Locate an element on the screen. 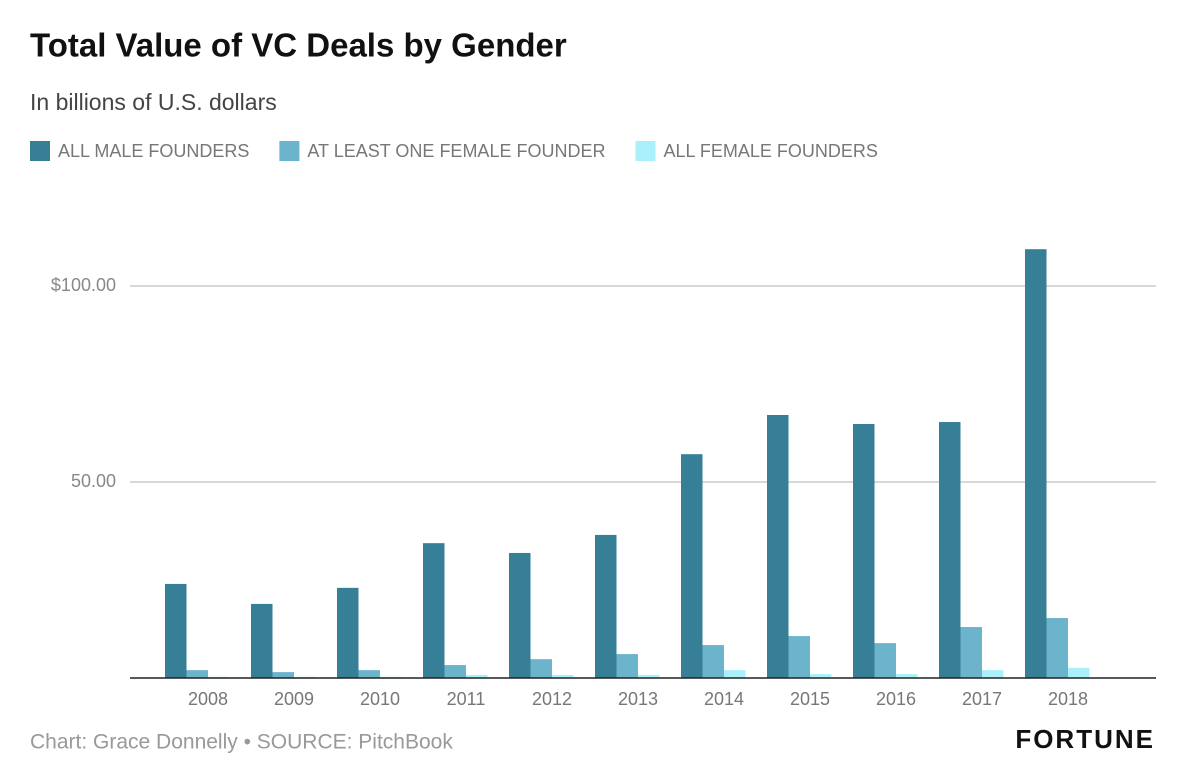  y-tick-label: 50.00 is located at coordinates (93, 481).